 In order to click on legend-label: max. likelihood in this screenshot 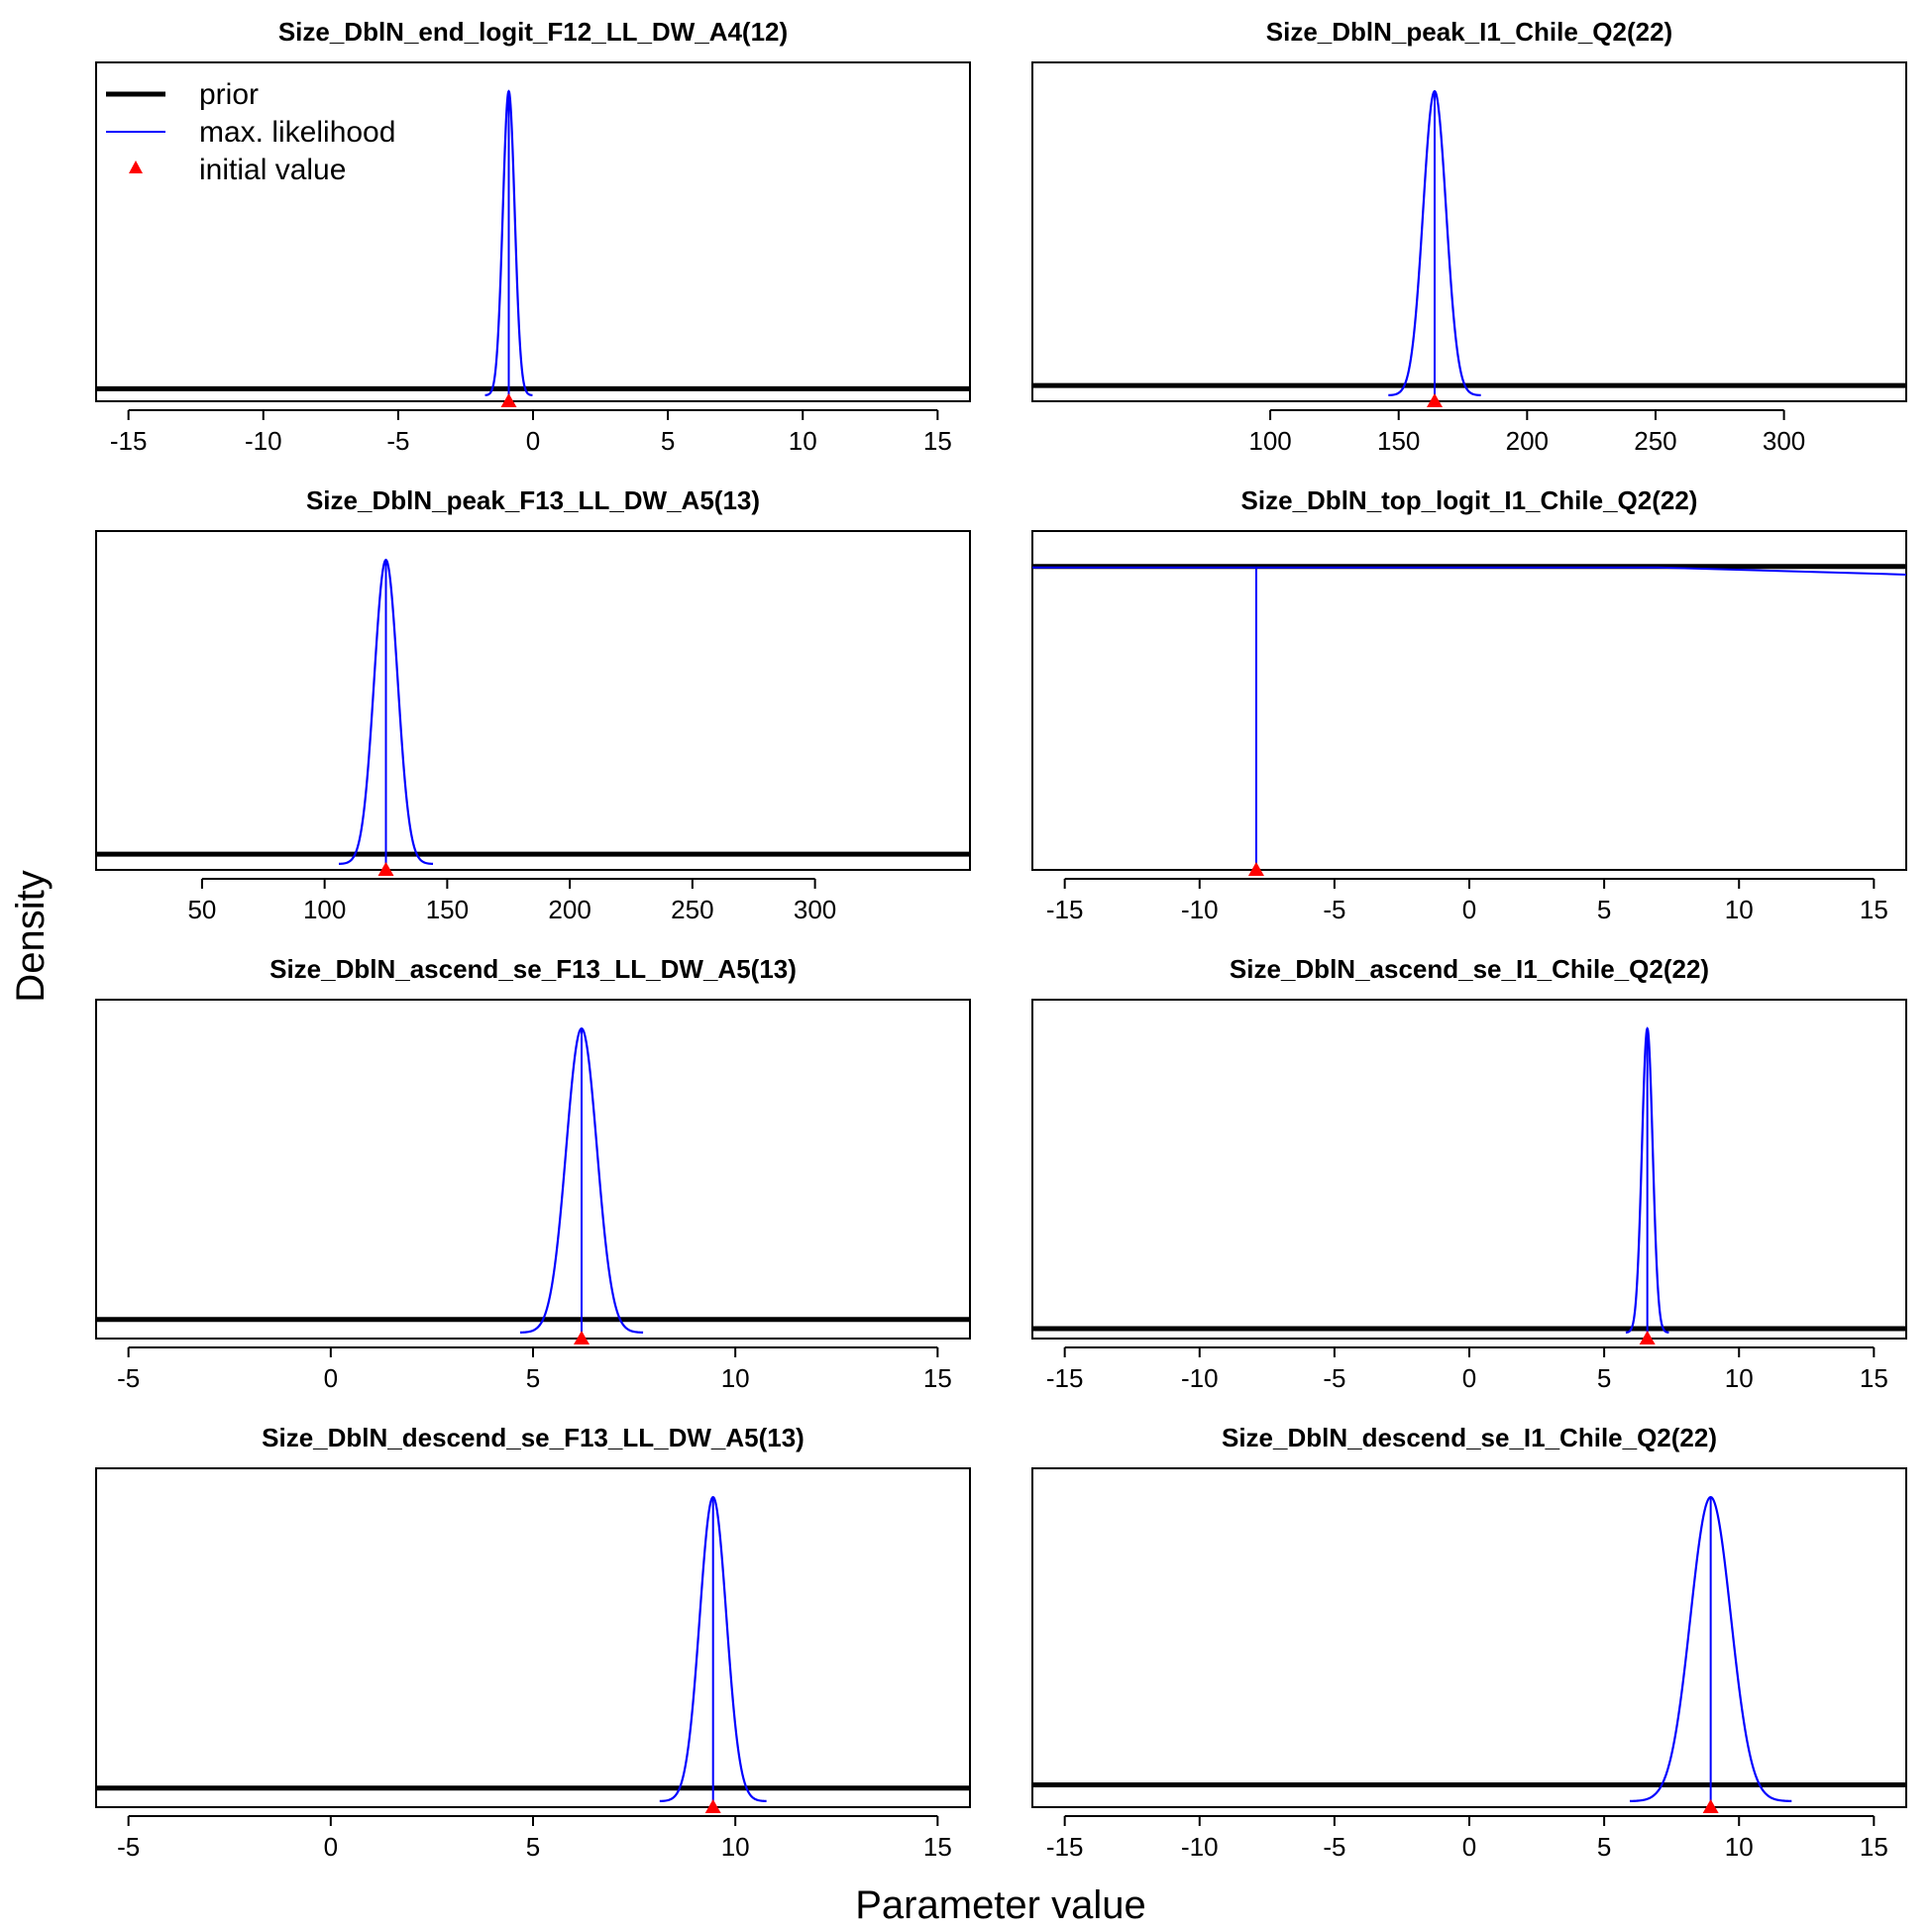, I will do `click(297, 132)`.